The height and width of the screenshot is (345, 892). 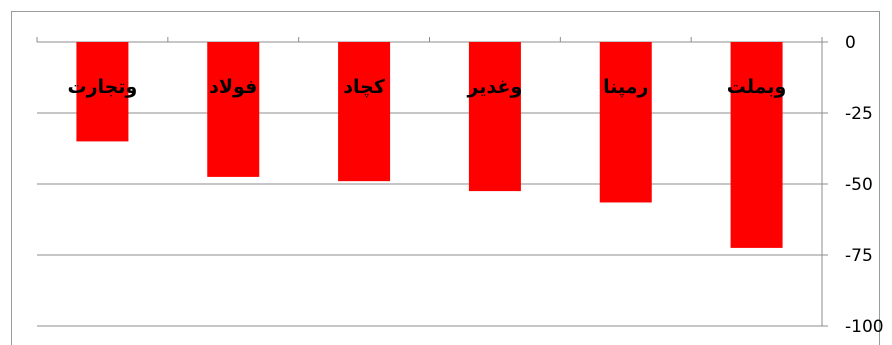 I want to click on category-label: وتجارت, so click(x=103, y=87).